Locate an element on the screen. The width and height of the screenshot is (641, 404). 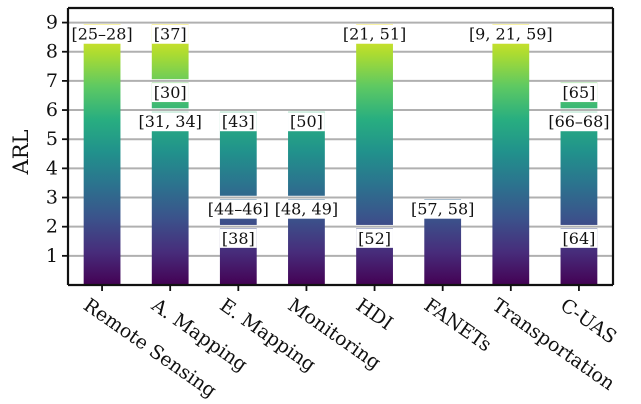
segment-label-text: [9, 21, 59] is located at coordinates (511, 34).